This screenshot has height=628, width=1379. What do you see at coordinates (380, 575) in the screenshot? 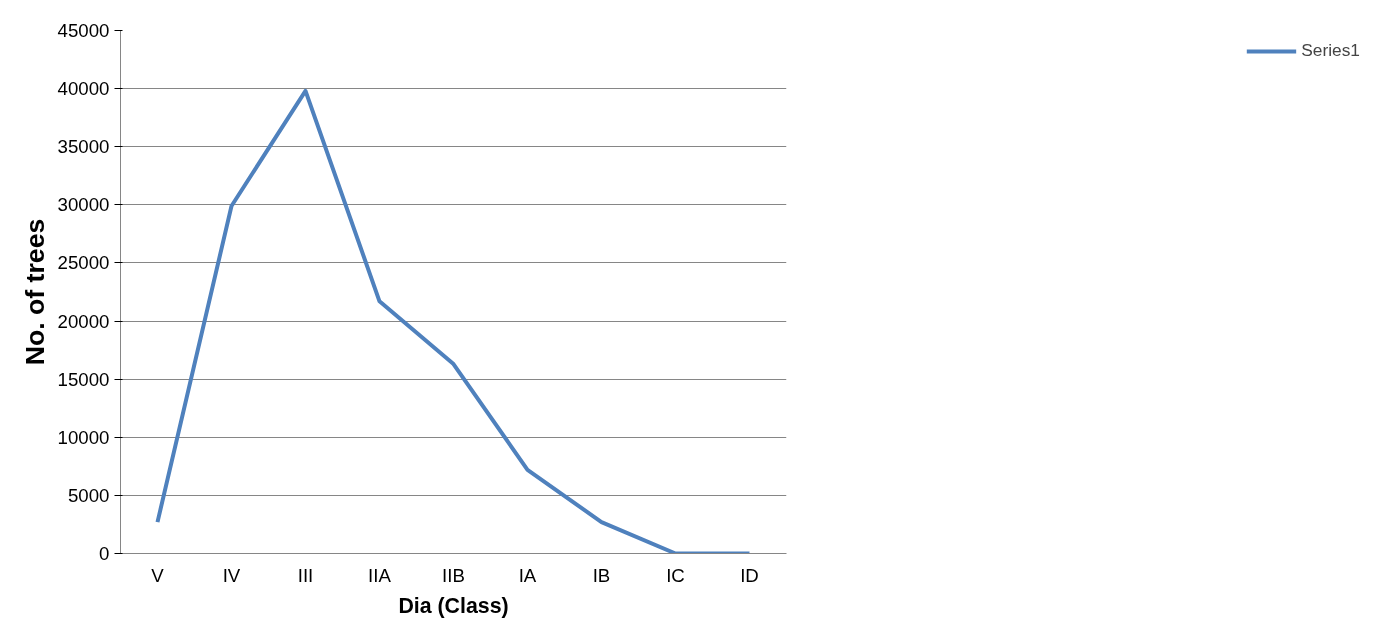
I see `x-tick-label: IIA` at bounding box center [380, 575].